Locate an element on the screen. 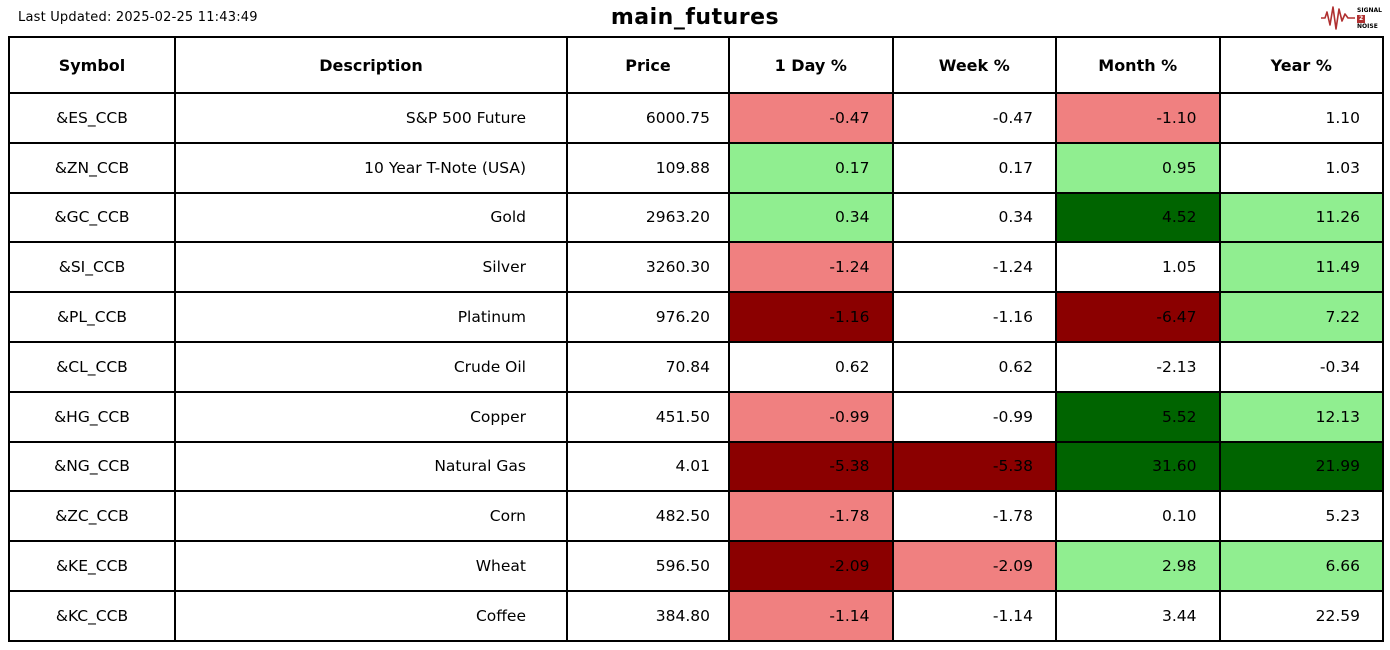  year-change-cell: 6.66 is located at coordinates (1301, 566).